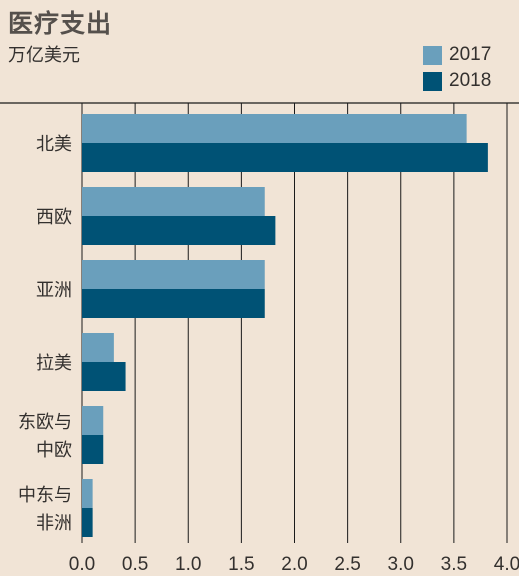  Describe the element at coordinates (60, 23) in the screenshot. I see `chart-title: 医疗支出` at that location.